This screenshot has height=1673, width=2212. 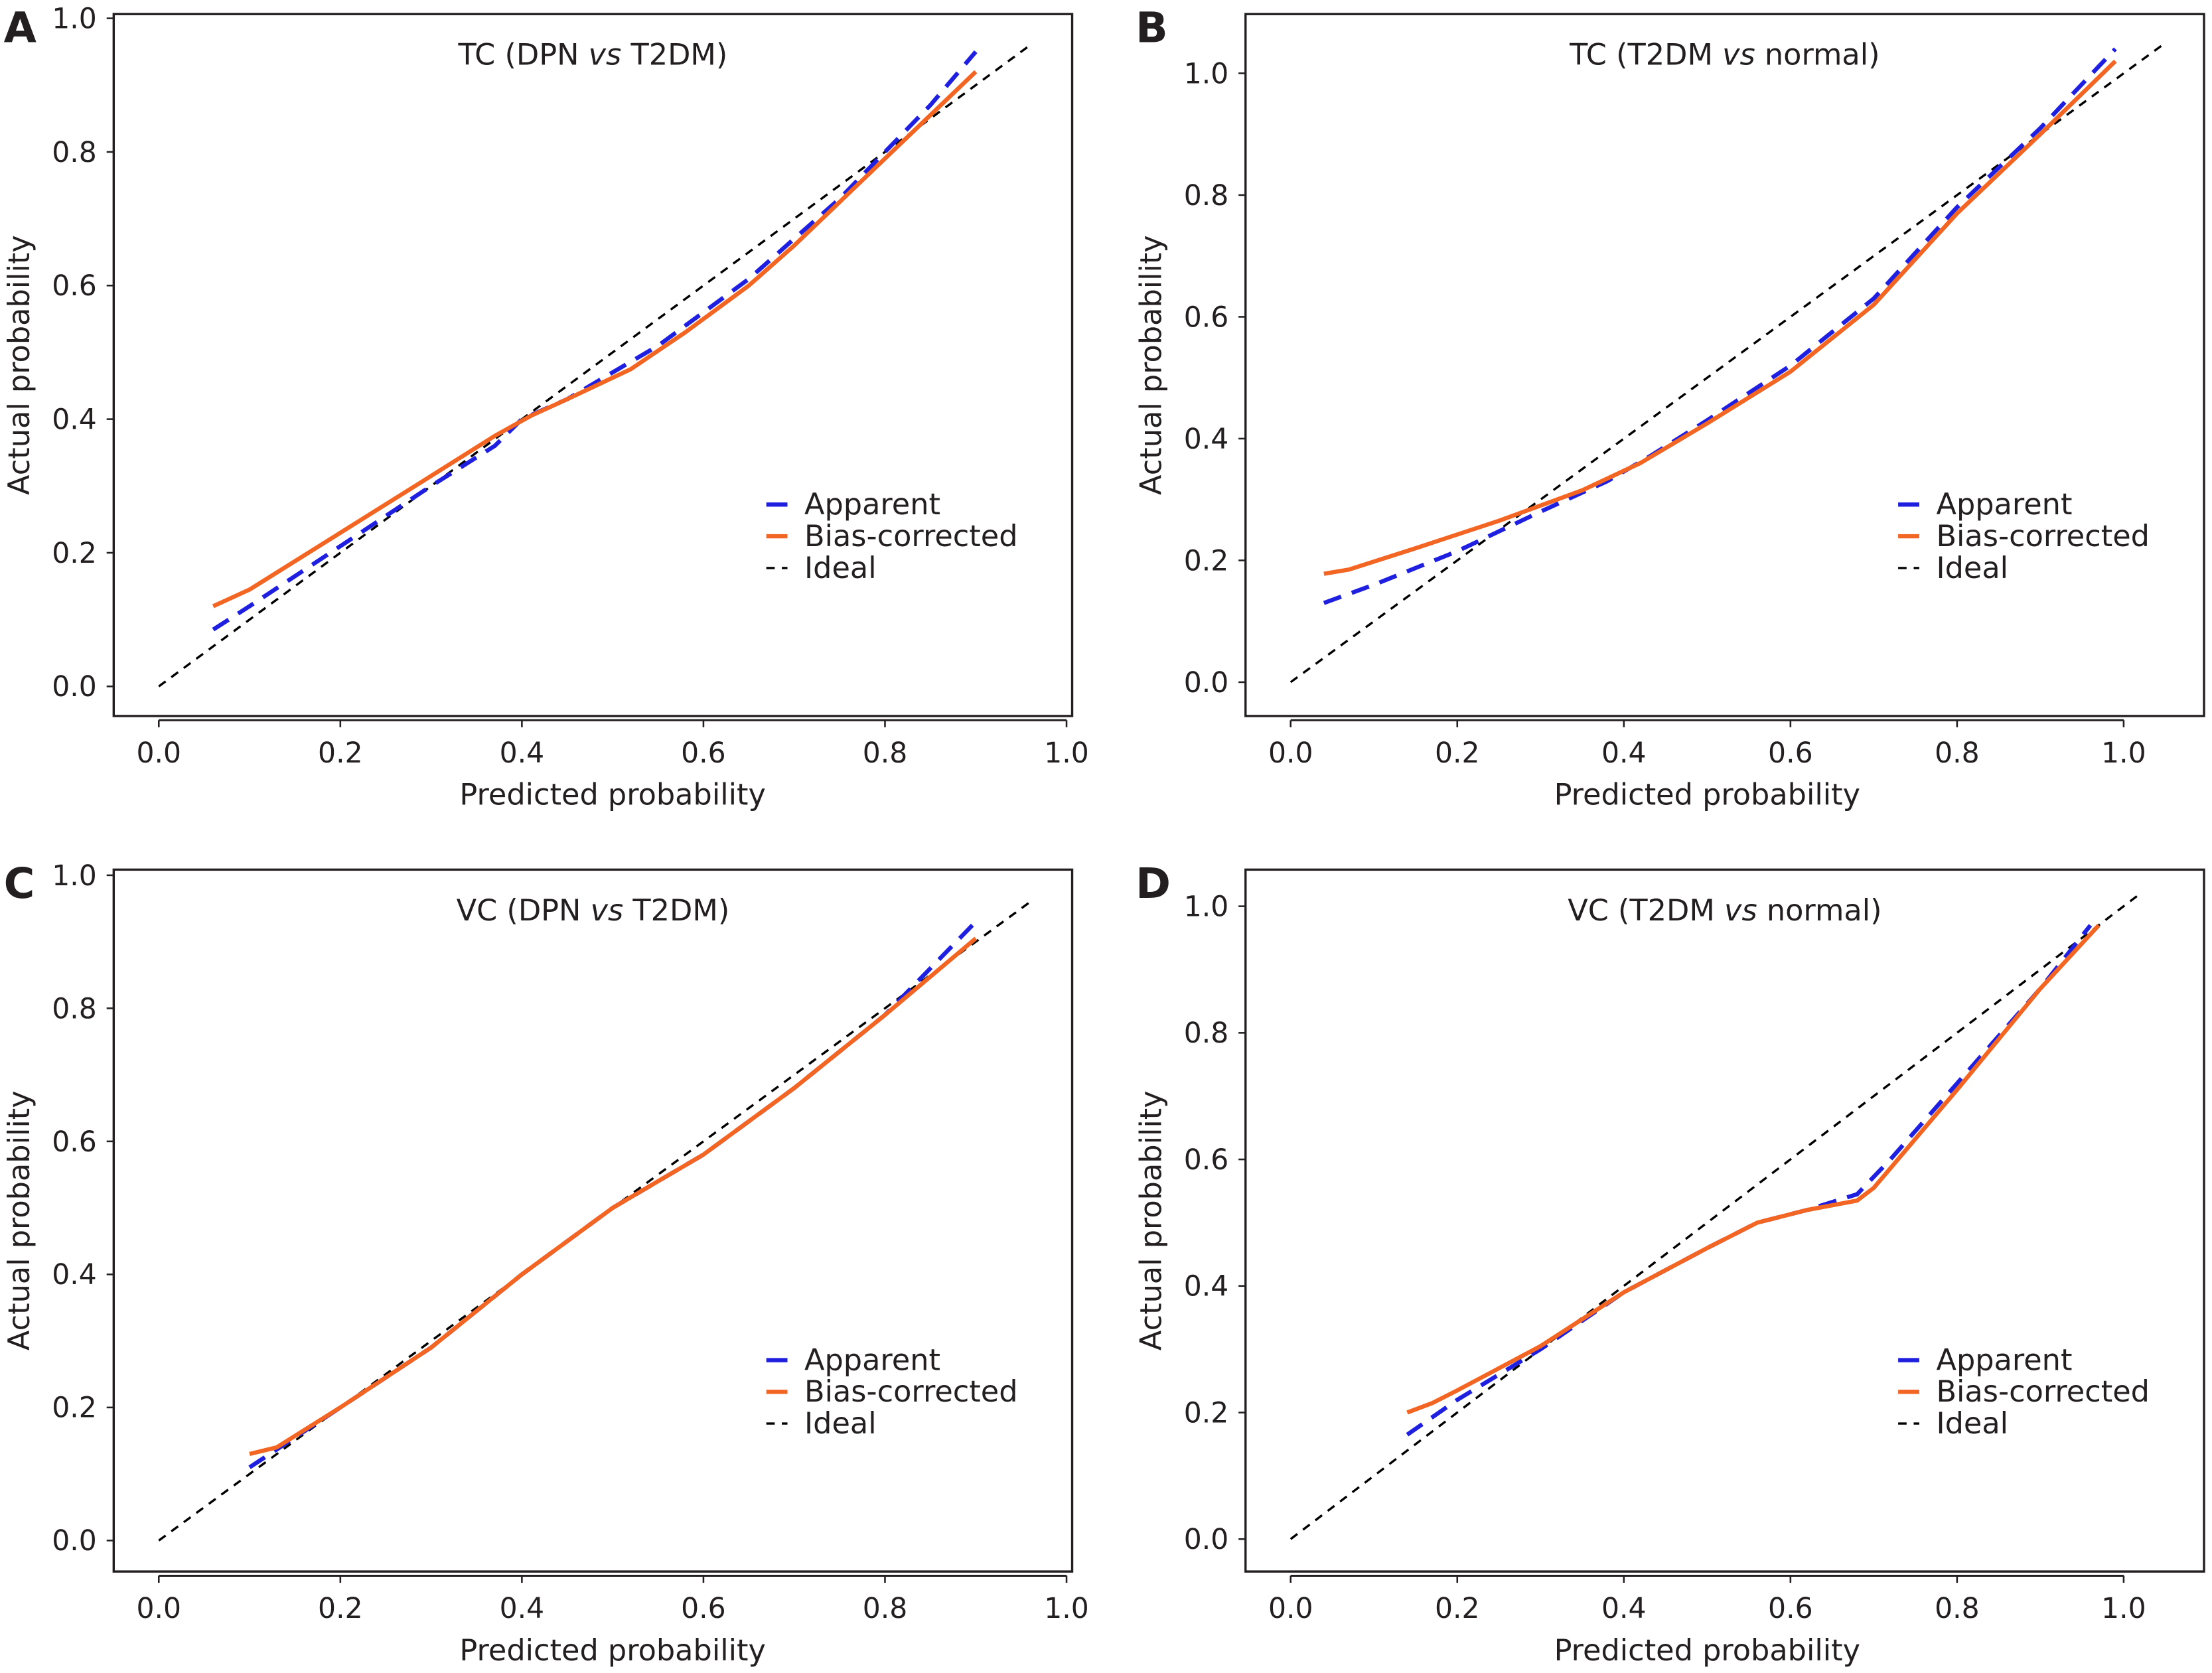 What do you see at coordinates (19, 884) in the screenshot?
I see `panel-letter: C` at bounding box center [19, 884].